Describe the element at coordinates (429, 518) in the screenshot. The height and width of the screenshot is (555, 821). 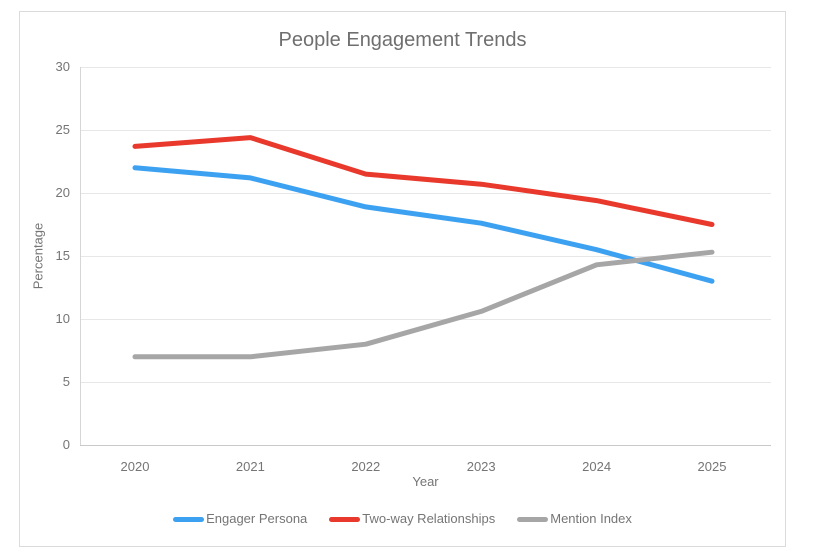
I see `legend-label: Two-way Relationships` at that location.